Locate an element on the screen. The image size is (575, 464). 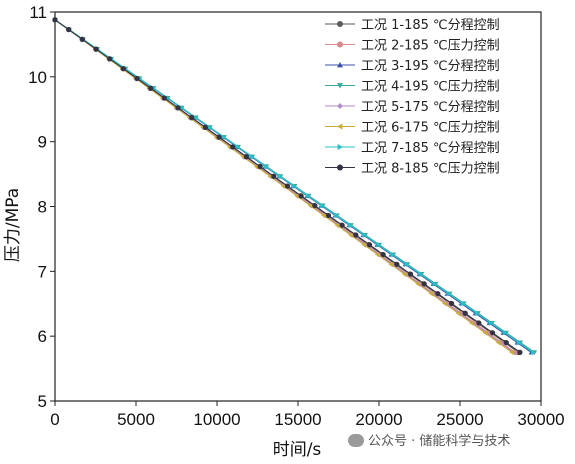
x-tick-label: 5000 is located at coordinates (136, 419).